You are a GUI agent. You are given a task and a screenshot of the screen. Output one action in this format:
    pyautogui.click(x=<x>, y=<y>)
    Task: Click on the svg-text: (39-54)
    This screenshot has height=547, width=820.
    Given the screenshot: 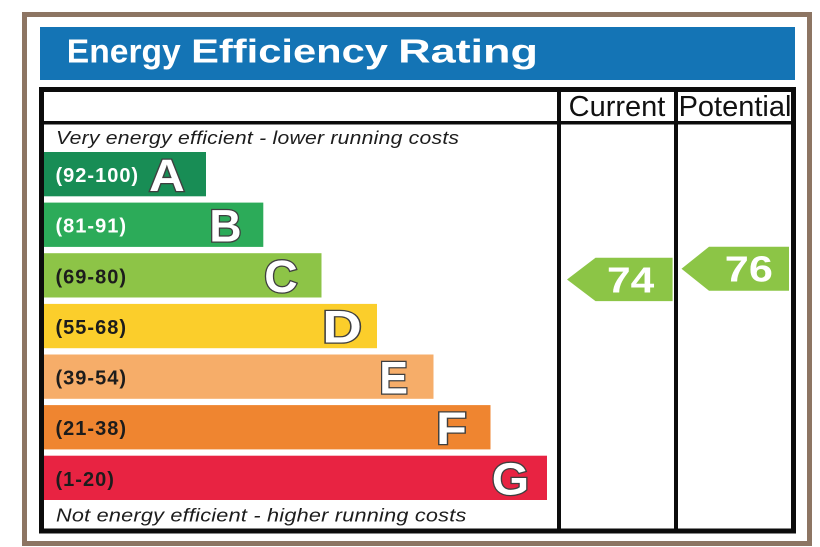 What is the action you would take?
    pyautogui.click(x=91, y=379)
    